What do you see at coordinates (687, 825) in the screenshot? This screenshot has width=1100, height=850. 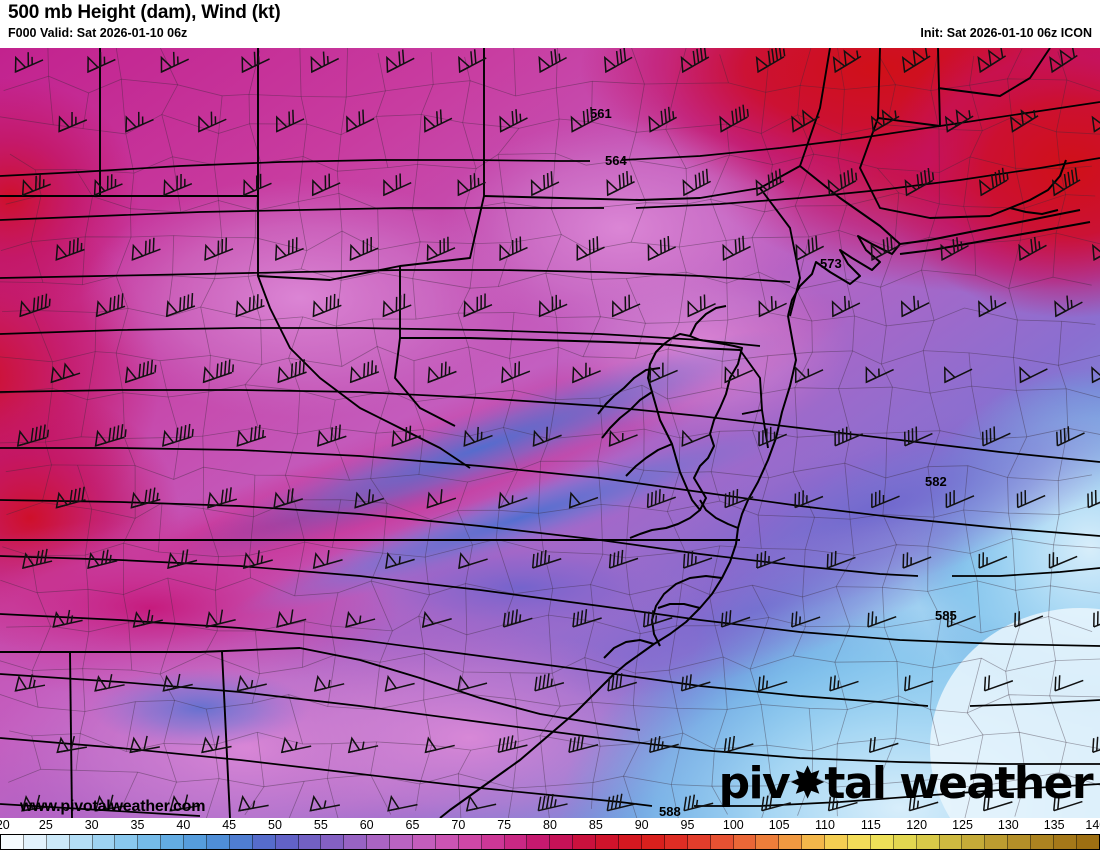 I see `colorbar-tick: 95` at bounding box center [687, 825].